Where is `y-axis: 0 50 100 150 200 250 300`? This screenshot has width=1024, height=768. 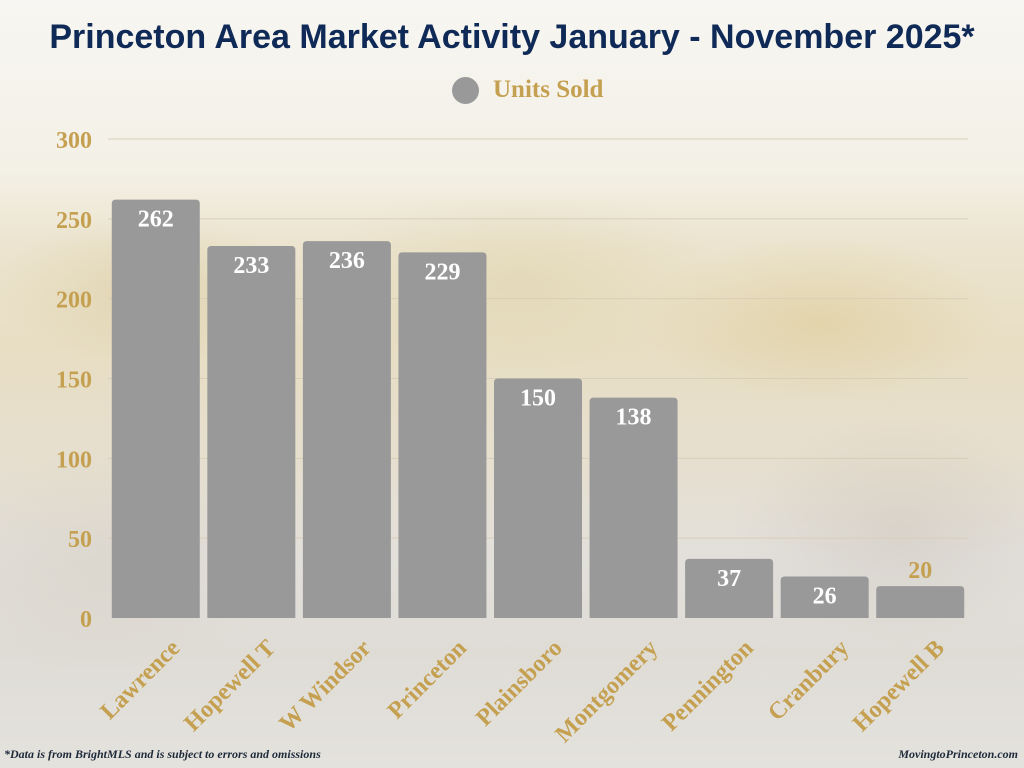 y-axis: 0 50 100 150 200 250 300 is located at coordinates (74, 380).